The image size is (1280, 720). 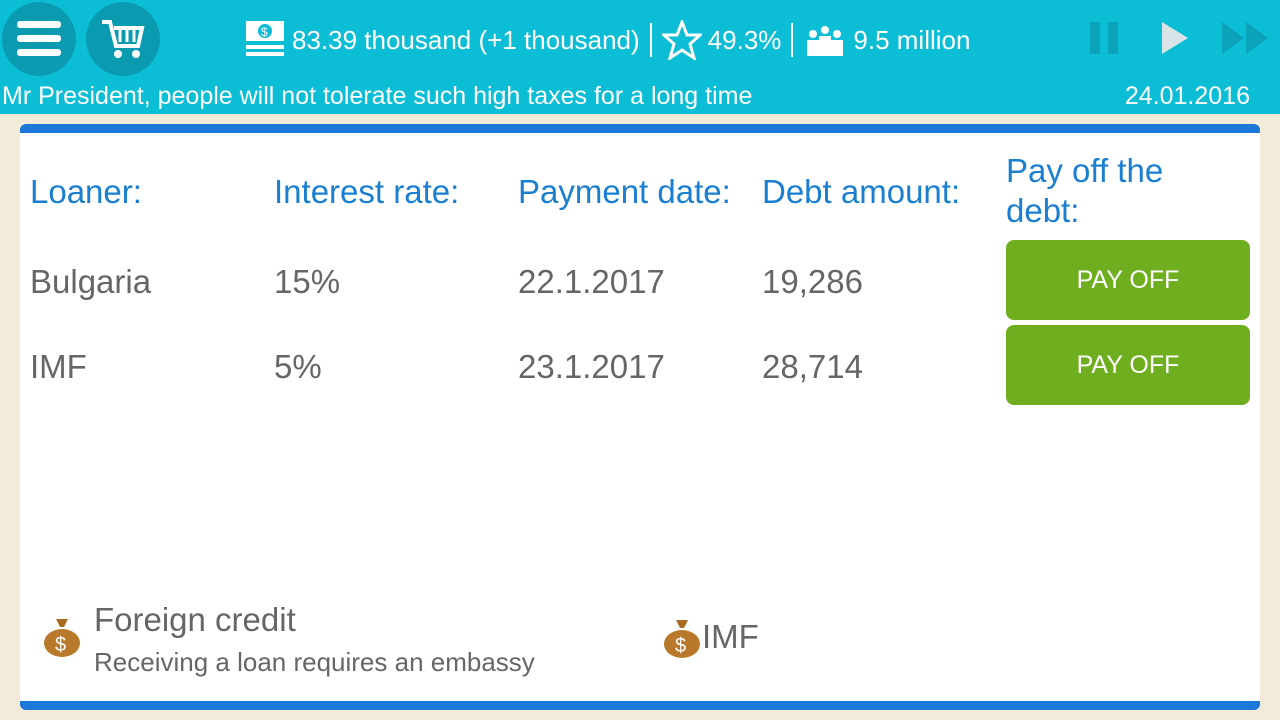 What do you see at coordinates (812, 366) in the screenshot?
I see `debt-amount: 28,714` at bounding box center [812, 366].